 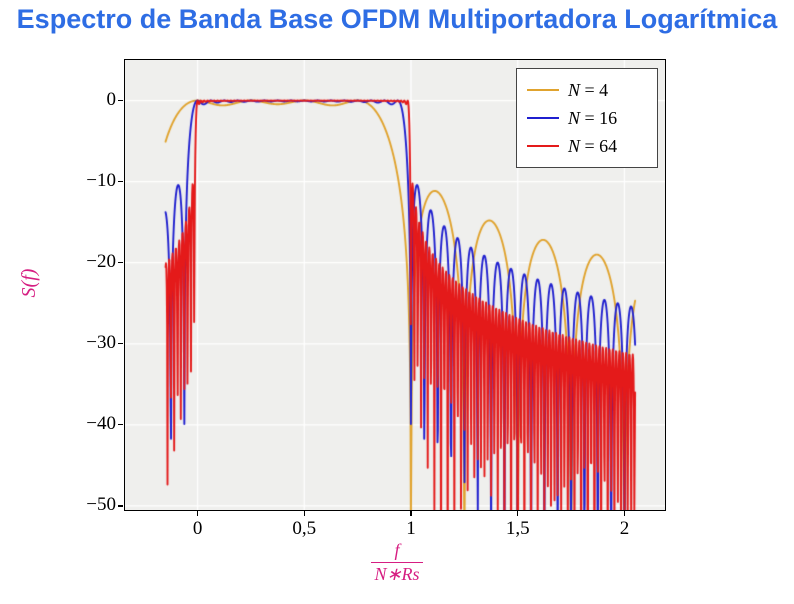 What do you see at coordinates (111, 99) in the screenshot?
I see `y-tick-label: 0` at bounding box center [111, 99].